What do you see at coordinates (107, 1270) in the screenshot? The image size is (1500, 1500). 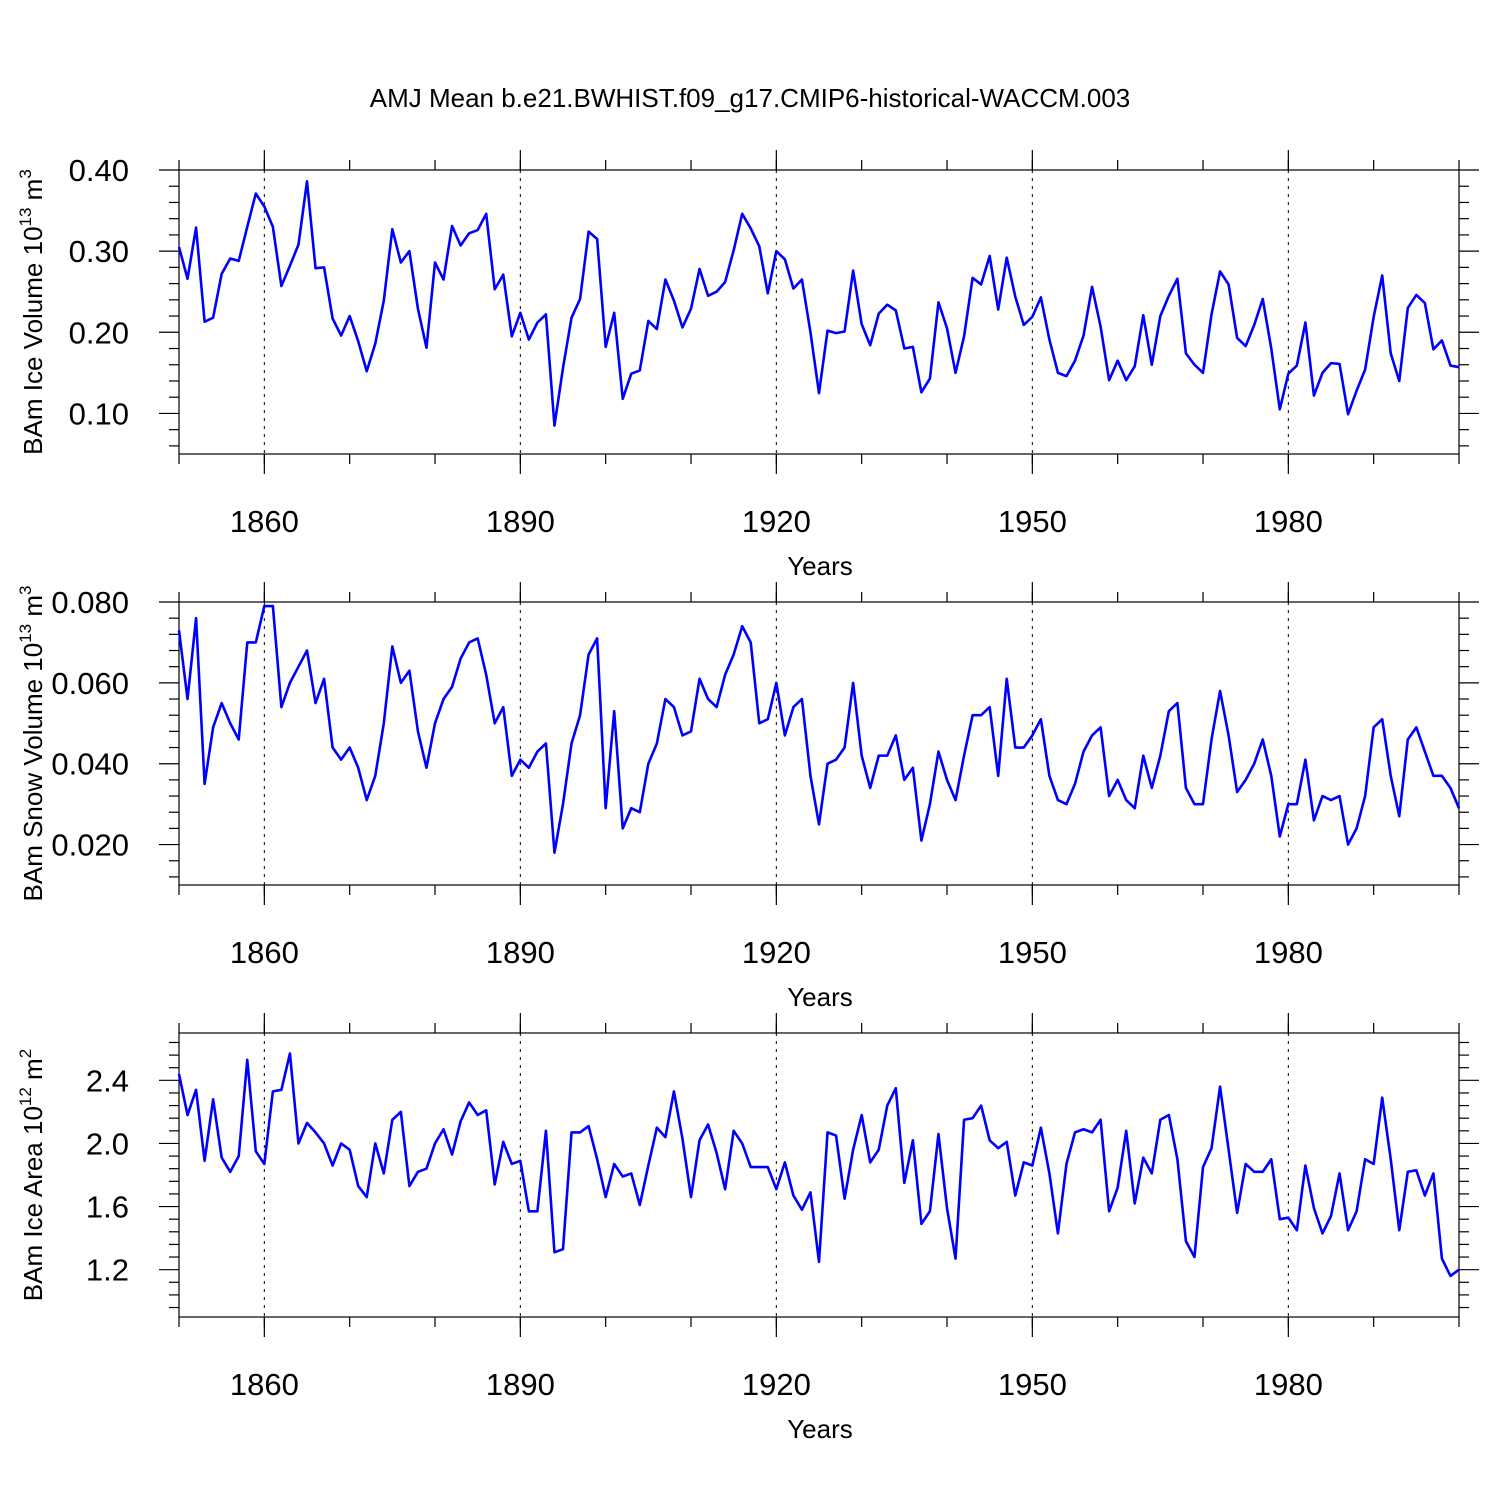 I see `y-tick-label: 1.2` at bounding box center [107, 1270].